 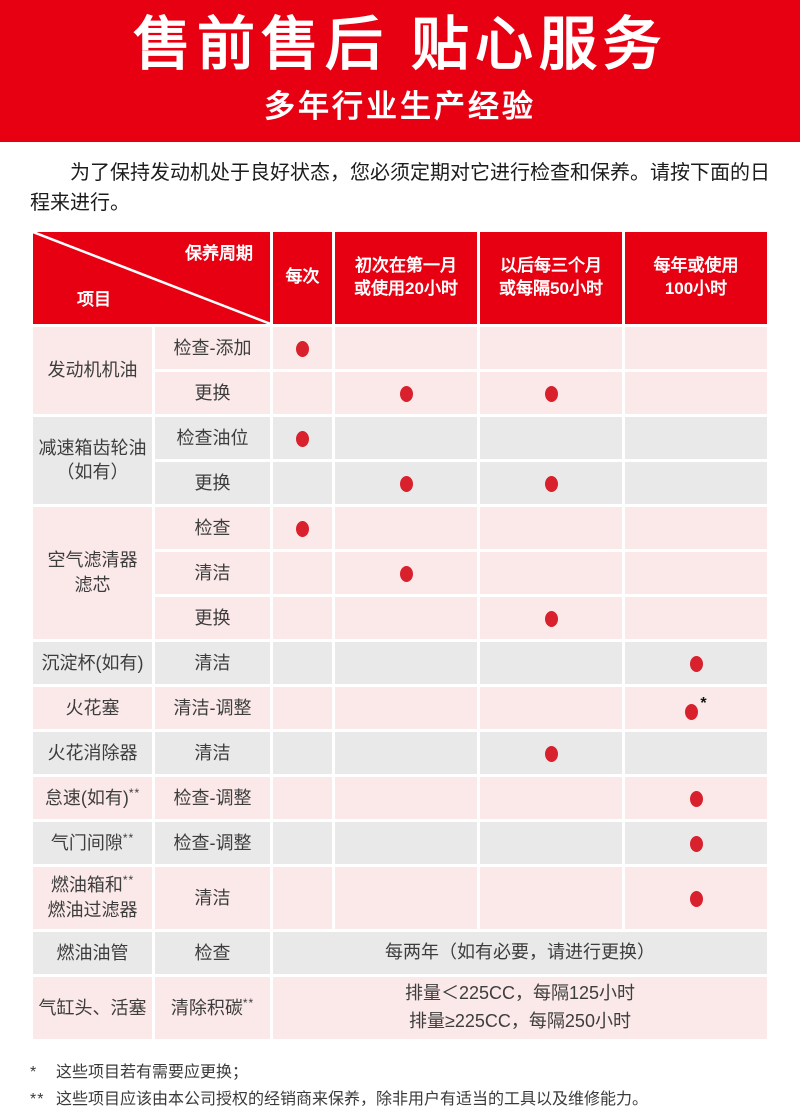 What do you see at coordinates (92, 662) in the screenshot?
I see `item-cell: 沉淀杯(如有)` at bounding box center [92, 662].